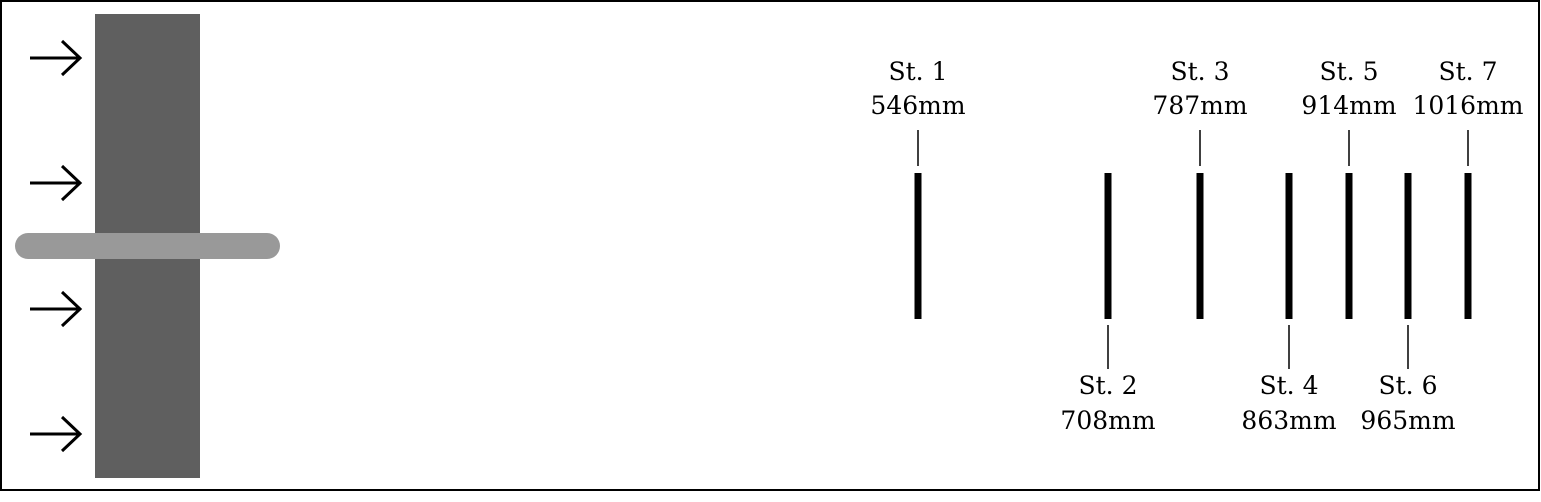  What do you see at coordinates (1467, 105) in the screenshot?
I see `station-distance: 1016mm` at bounding box center [1467, 105].